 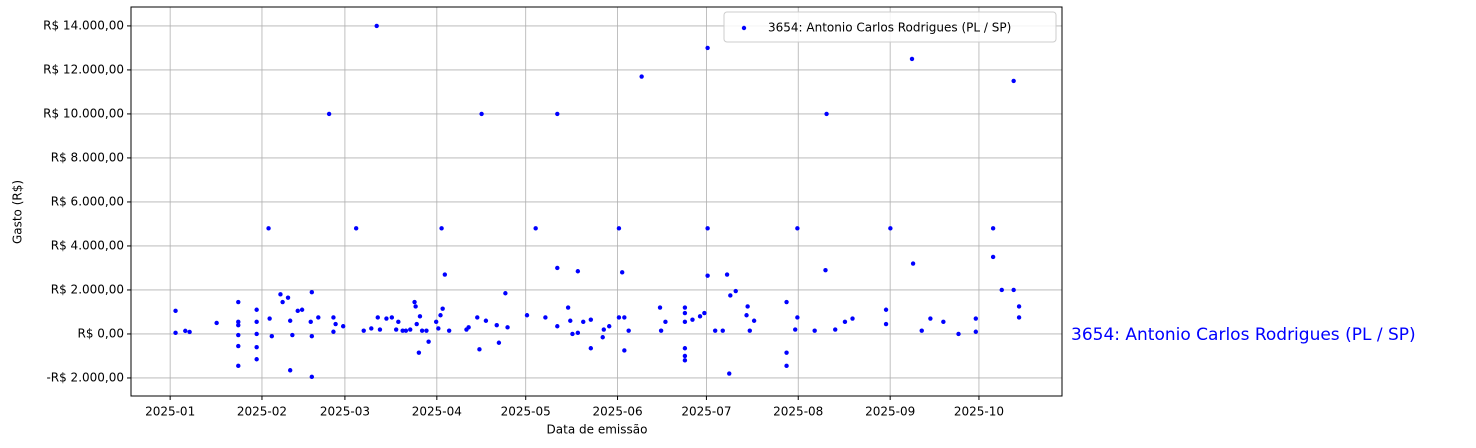 What do you see at coordinates (617, 412) in the screenshot?
I see `x-tick-label: 2025-06` at bounding box center [617, 412].